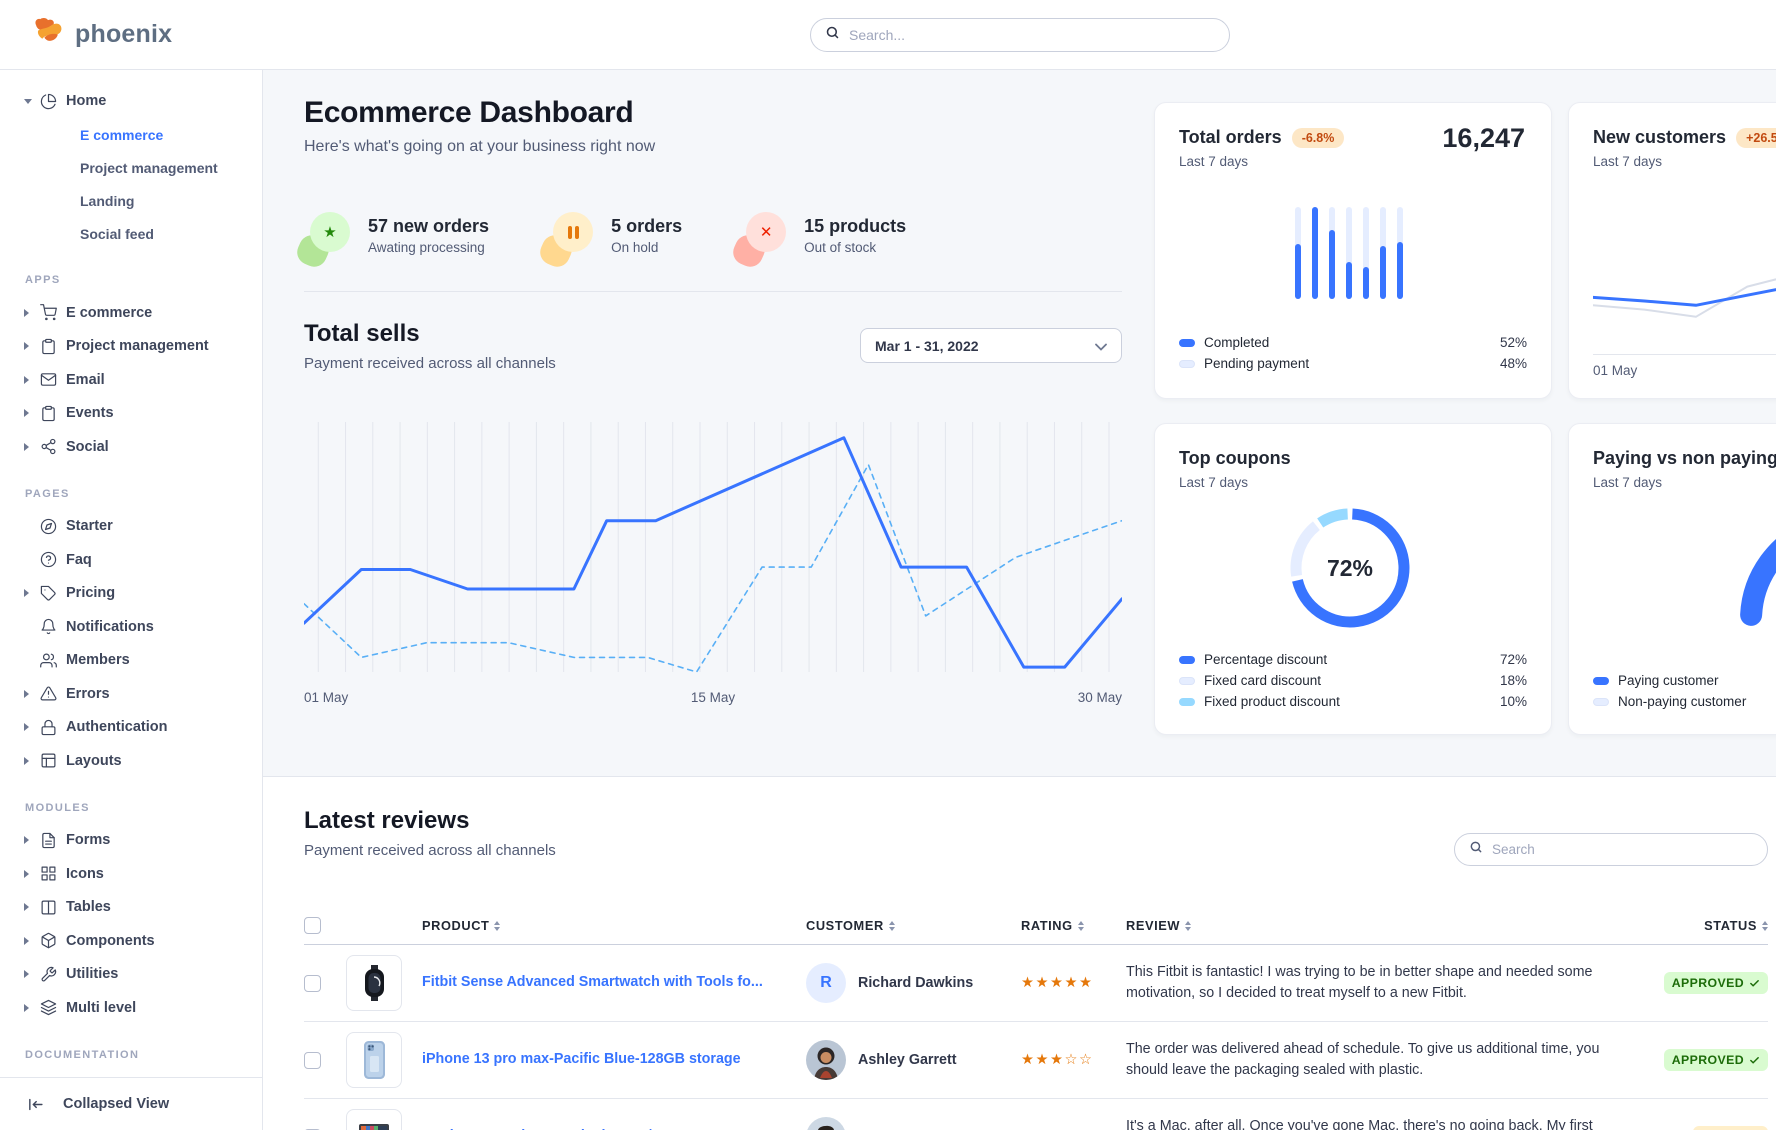  What do you see at coordinates (1628, 161) in the screenshot?
I see `new-customers-period: Last 7 days` at bounding box center [1628, 161].